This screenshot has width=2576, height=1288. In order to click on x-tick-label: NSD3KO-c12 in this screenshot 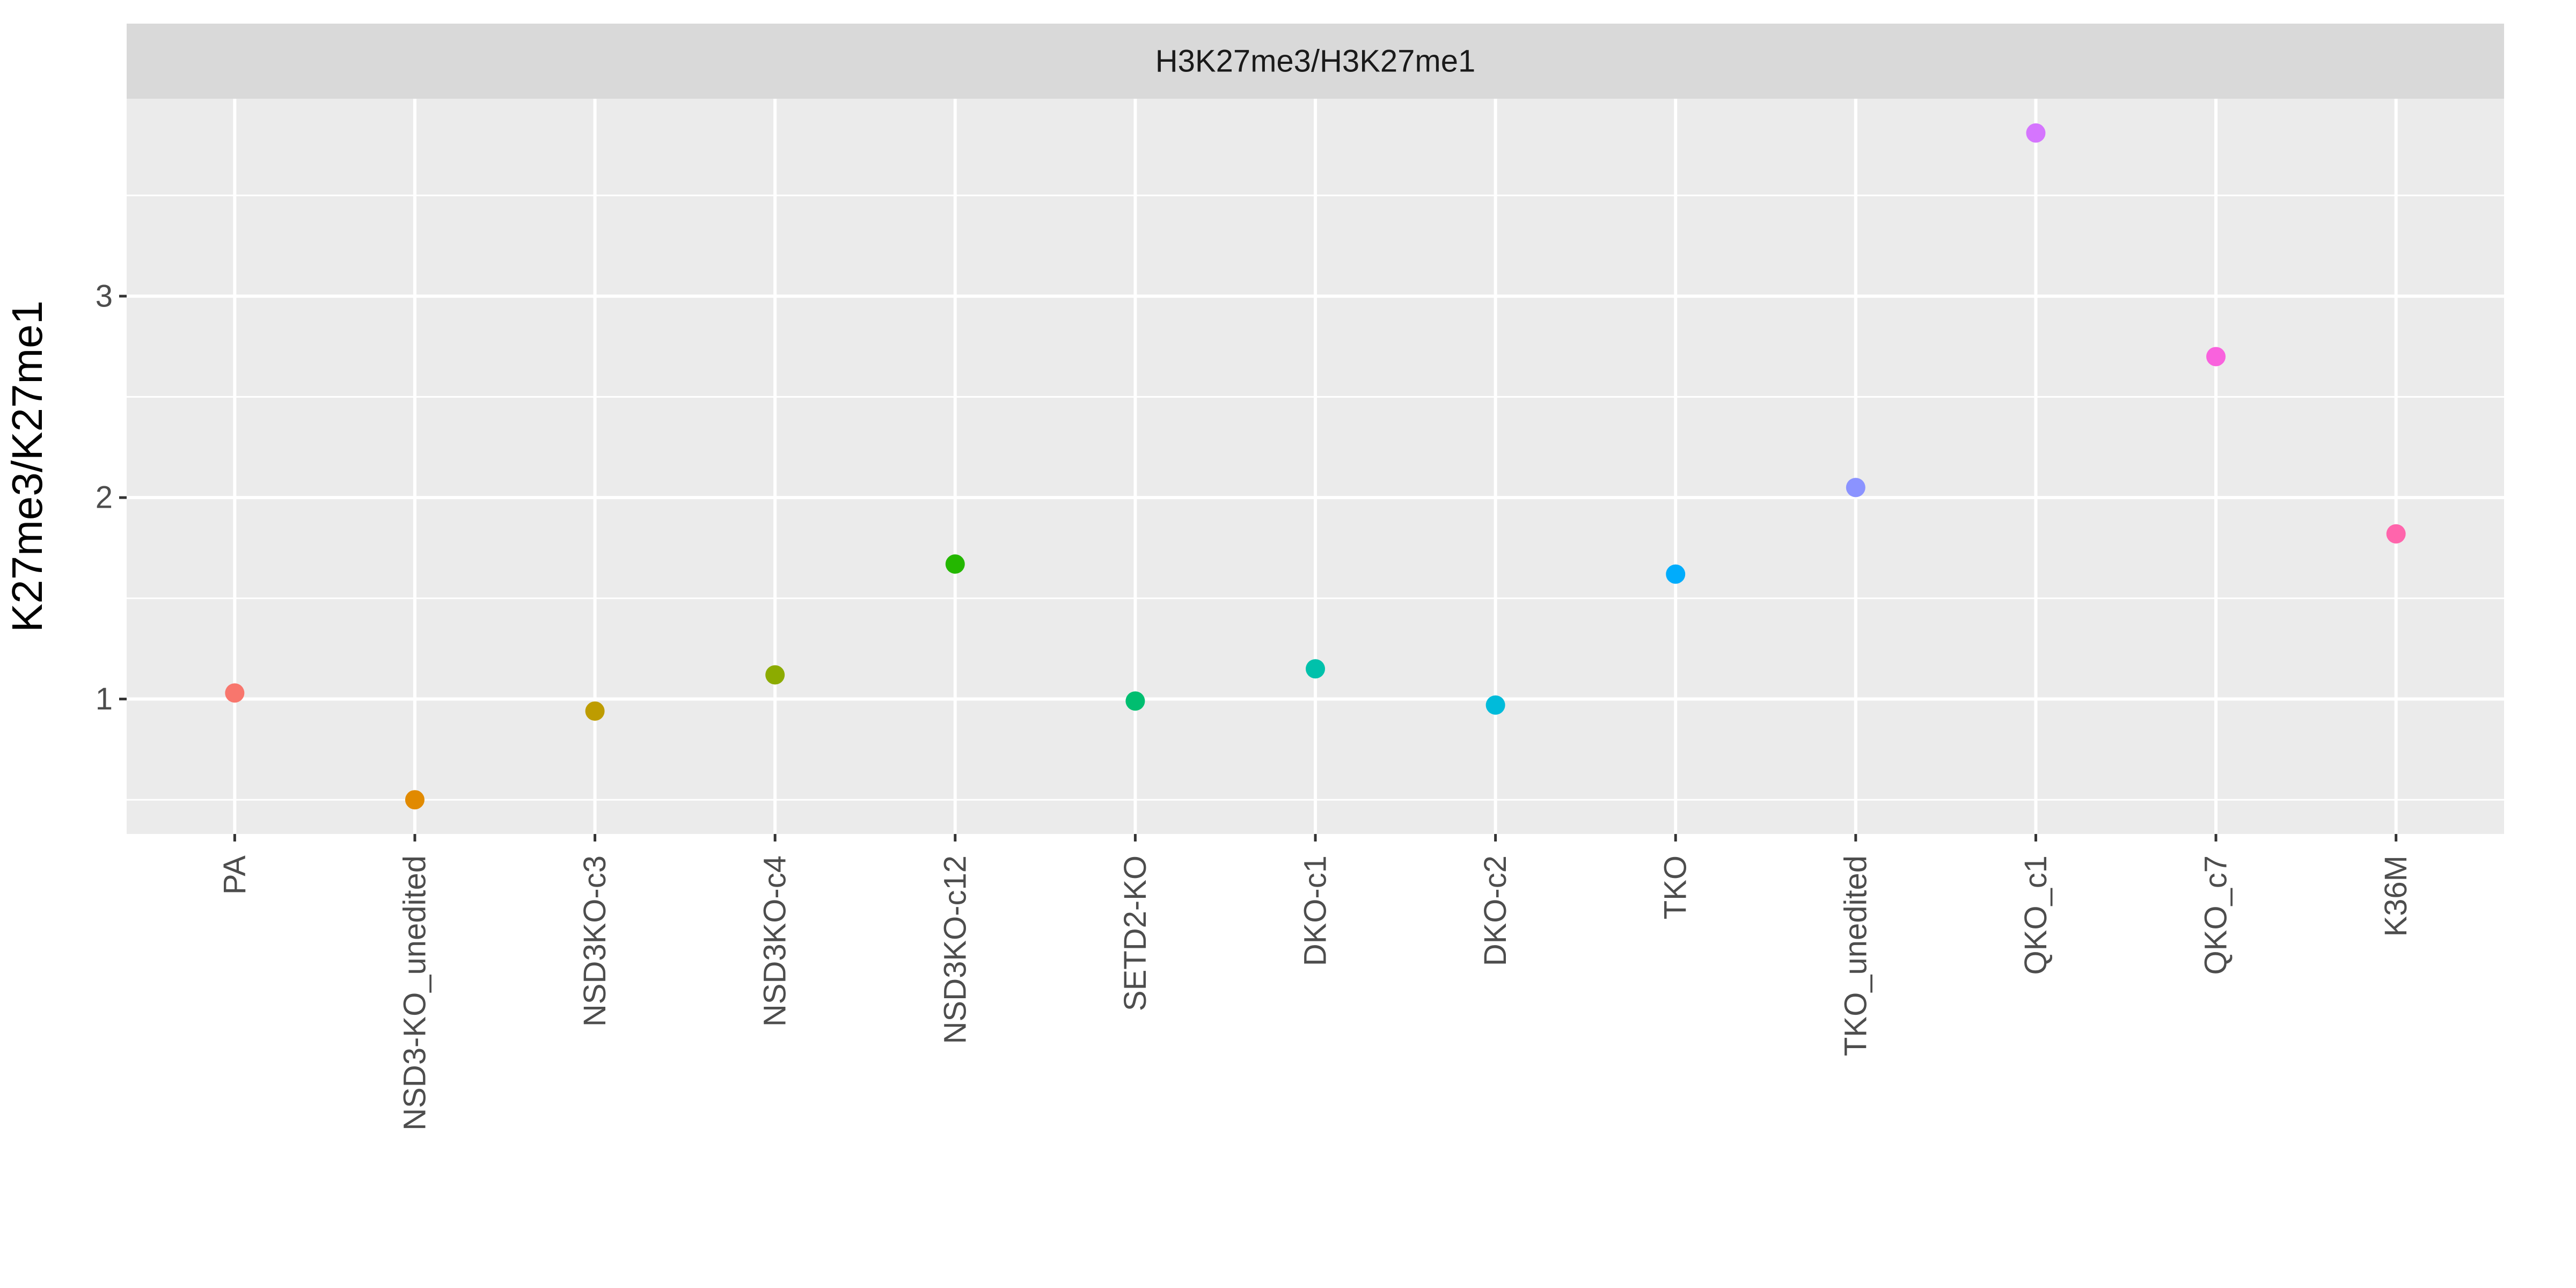, I will do `click(955, 949)`.